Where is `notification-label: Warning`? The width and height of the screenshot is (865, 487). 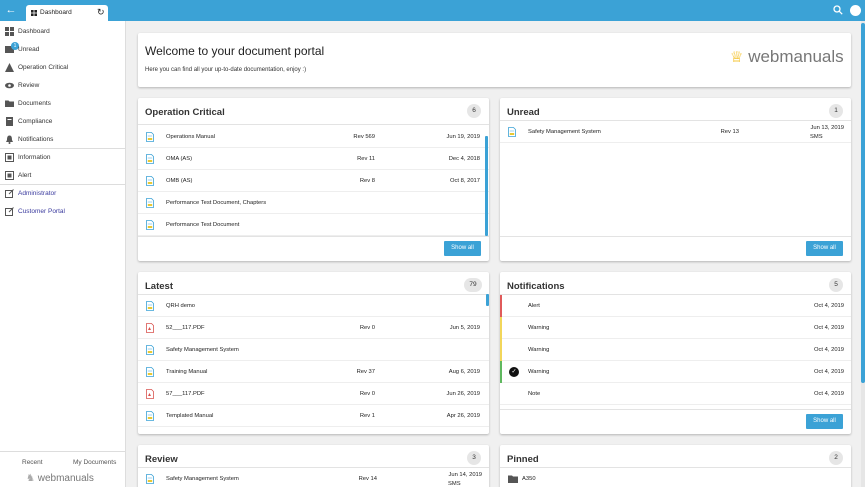 notification-label: Warning is located at coordinates (539, 350).